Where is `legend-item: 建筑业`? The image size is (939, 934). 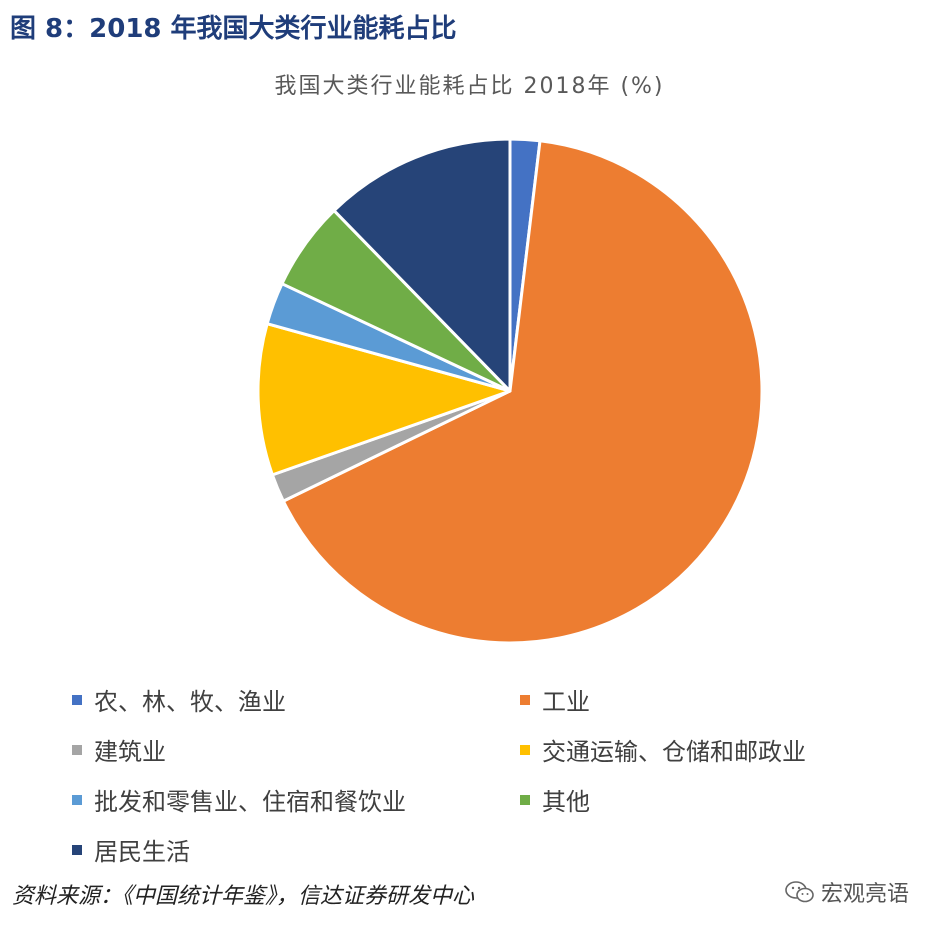
legend-item: 建筑业 is located at coordinates (119, 749).